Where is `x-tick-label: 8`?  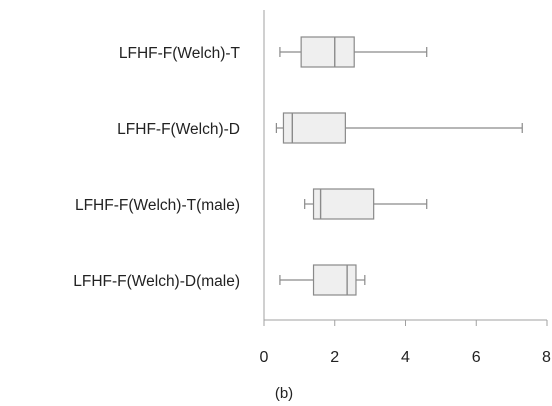
x-tick-label: 8 is located at coordinates (546, 357).